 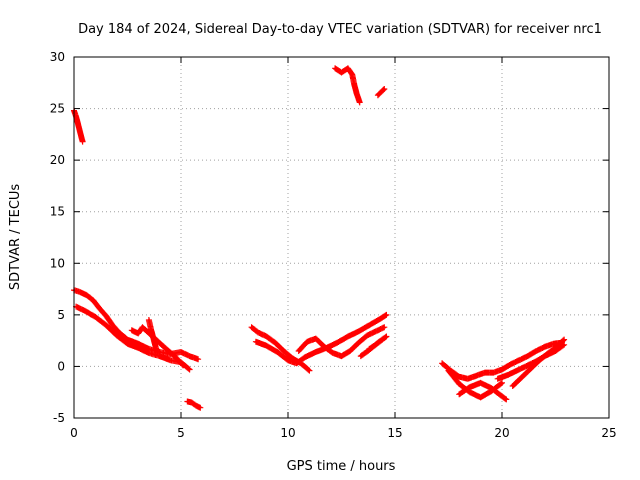 What do you see at coordinates (61, 366) in the screenshot?
I see `y-tick-label: 0` at bounding box center [61, 366].